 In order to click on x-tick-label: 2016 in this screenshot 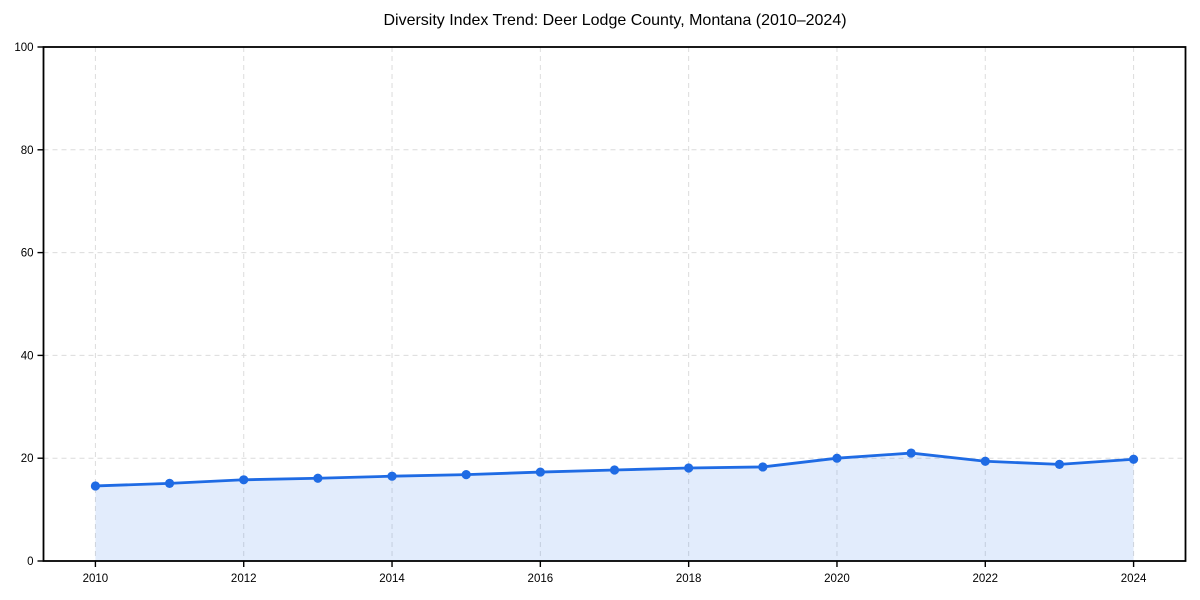, I will do `click(541, 579)`.